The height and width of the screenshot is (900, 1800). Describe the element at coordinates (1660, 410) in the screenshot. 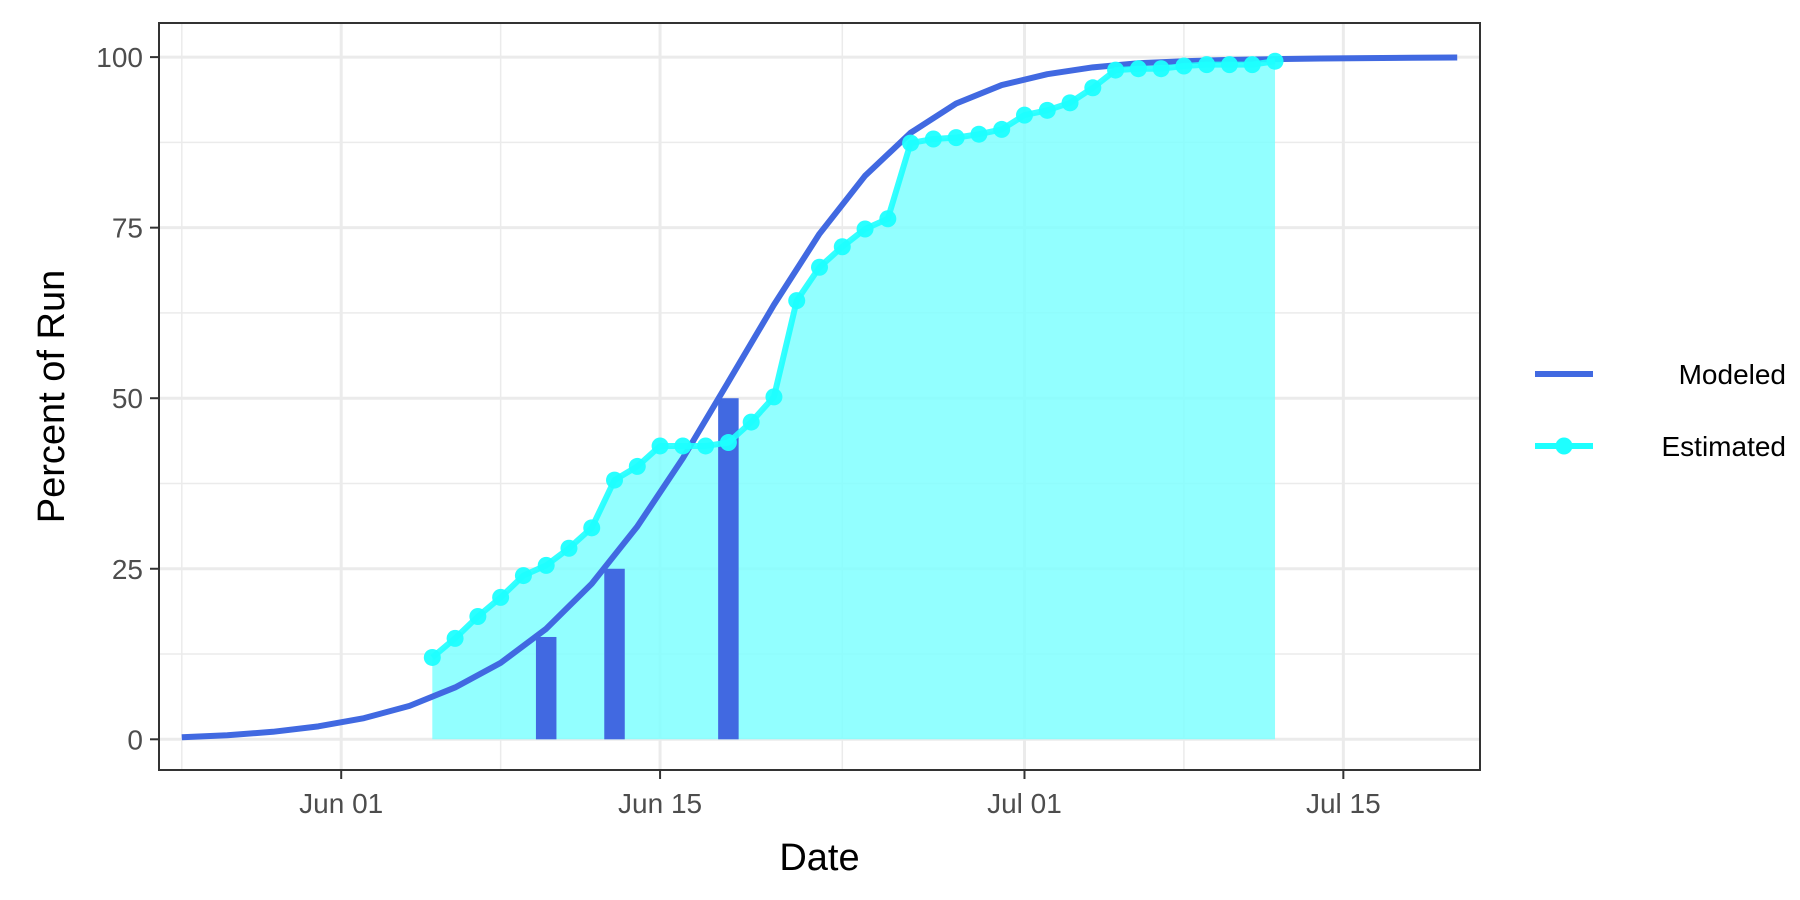

I see `legend: Modeled Estimated` at that location.